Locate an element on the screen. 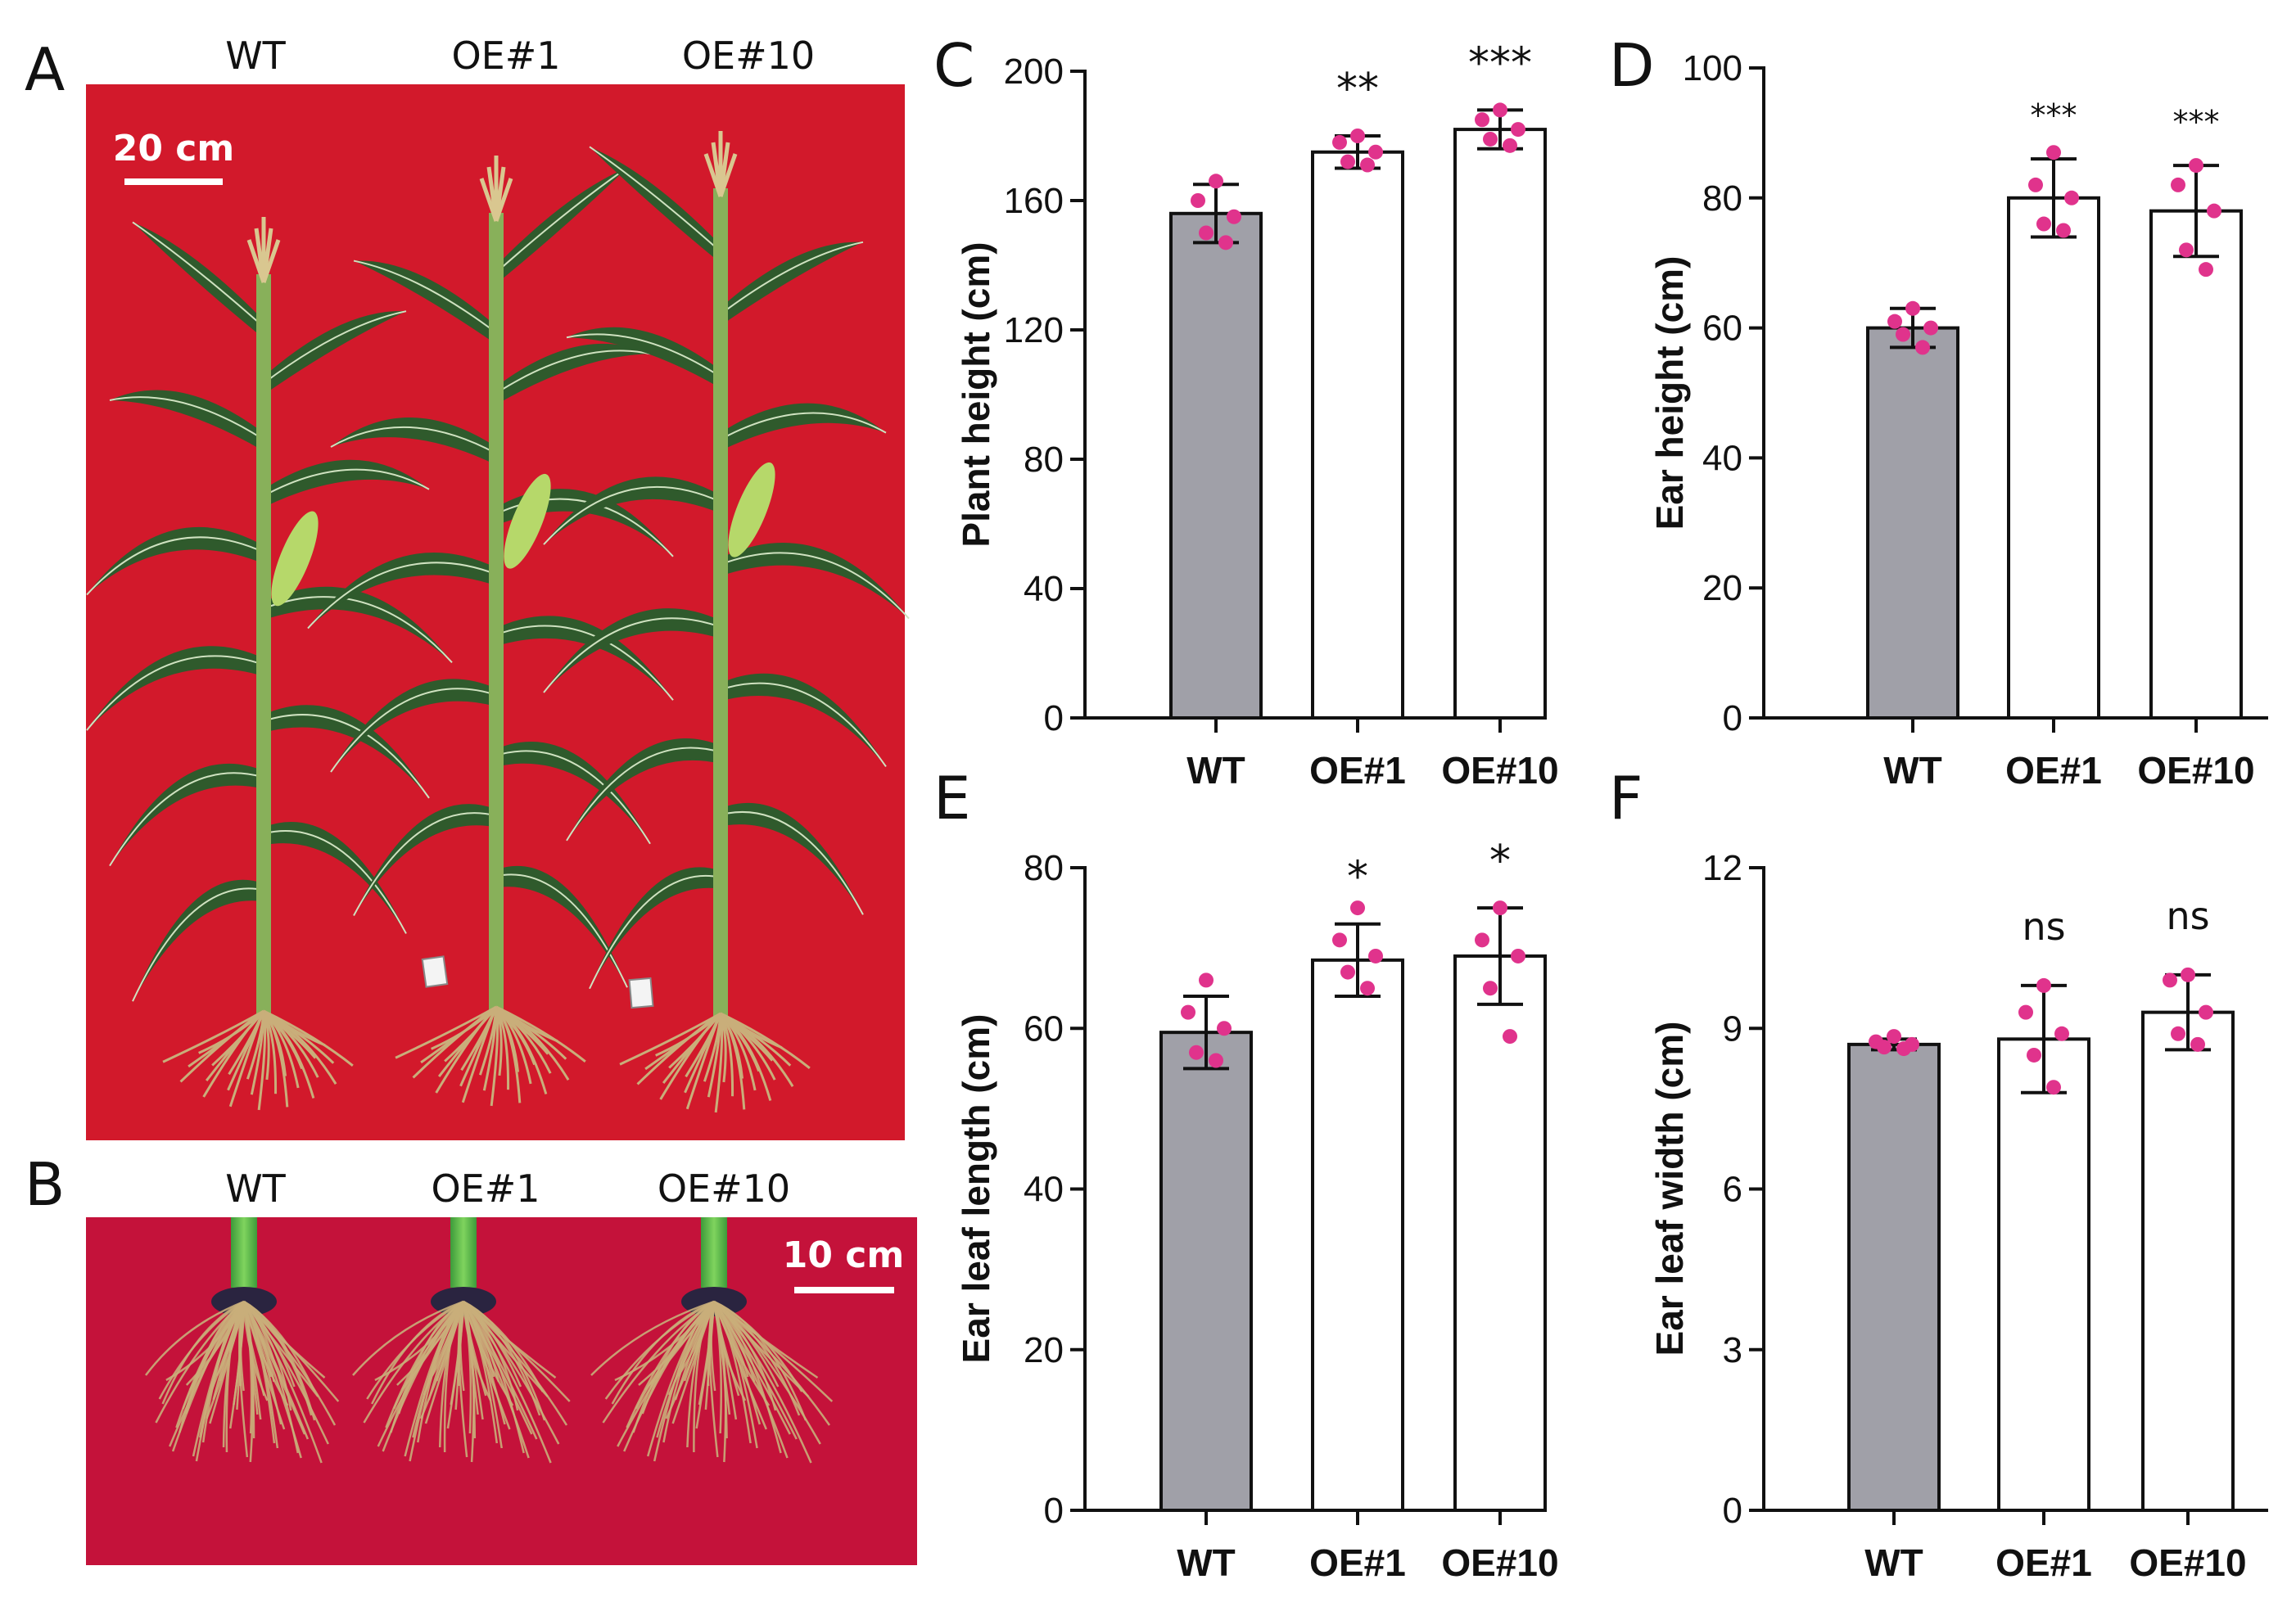 The height and width of the screenshot is (1611, 2296). photo-b-scale-label: 10 cm is located at coordinates (844, 1255).